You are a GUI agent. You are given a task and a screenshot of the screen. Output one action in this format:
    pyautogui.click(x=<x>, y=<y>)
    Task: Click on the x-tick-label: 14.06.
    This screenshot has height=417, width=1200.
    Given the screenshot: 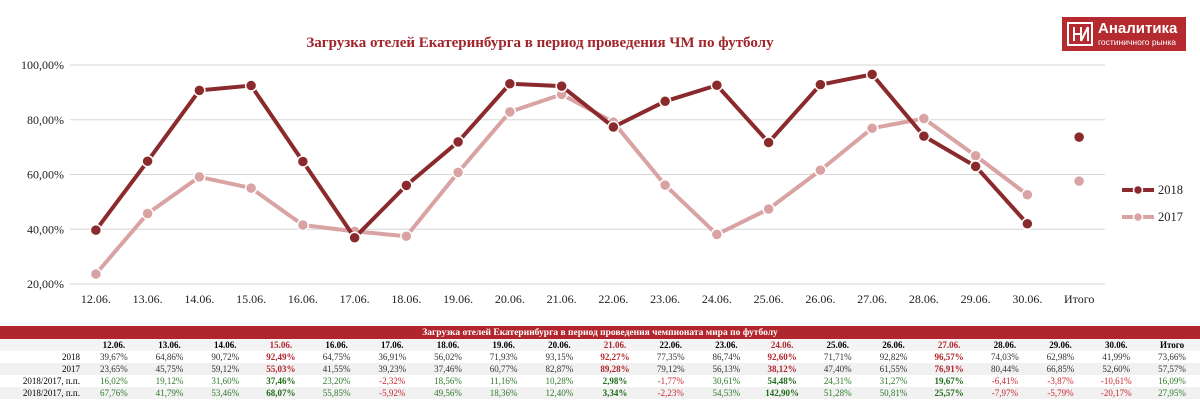 What is the action you would take?
    pyautogui.click(x=199, y=299)
    